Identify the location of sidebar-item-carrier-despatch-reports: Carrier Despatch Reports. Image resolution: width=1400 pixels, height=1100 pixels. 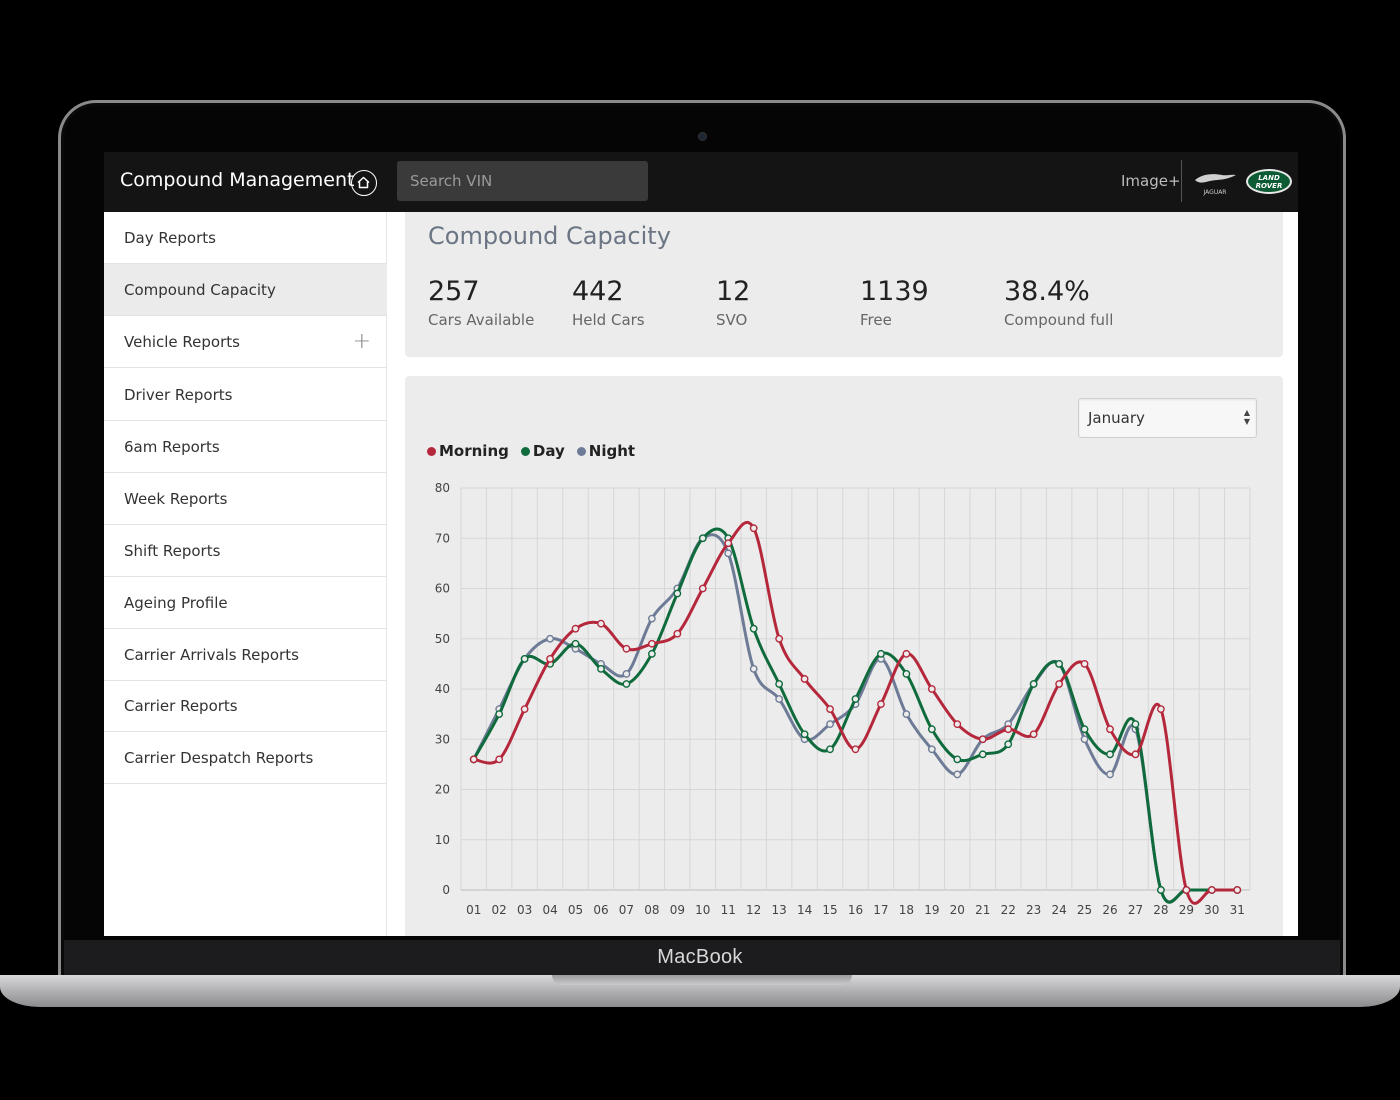
(245, 758).